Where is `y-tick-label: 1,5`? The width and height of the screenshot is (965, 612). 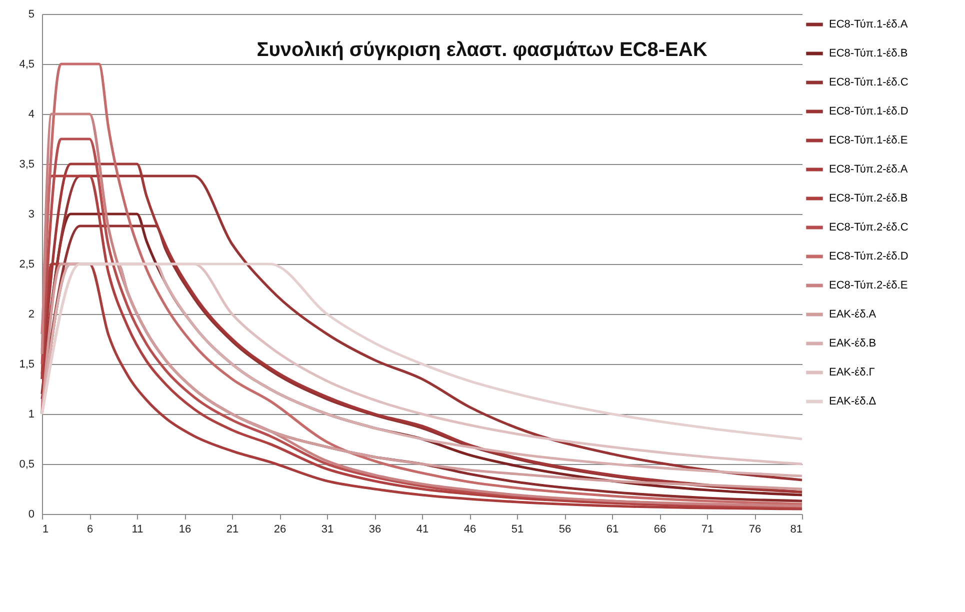
y-tick-label: 1,5 is located at coordinates (26, 364).